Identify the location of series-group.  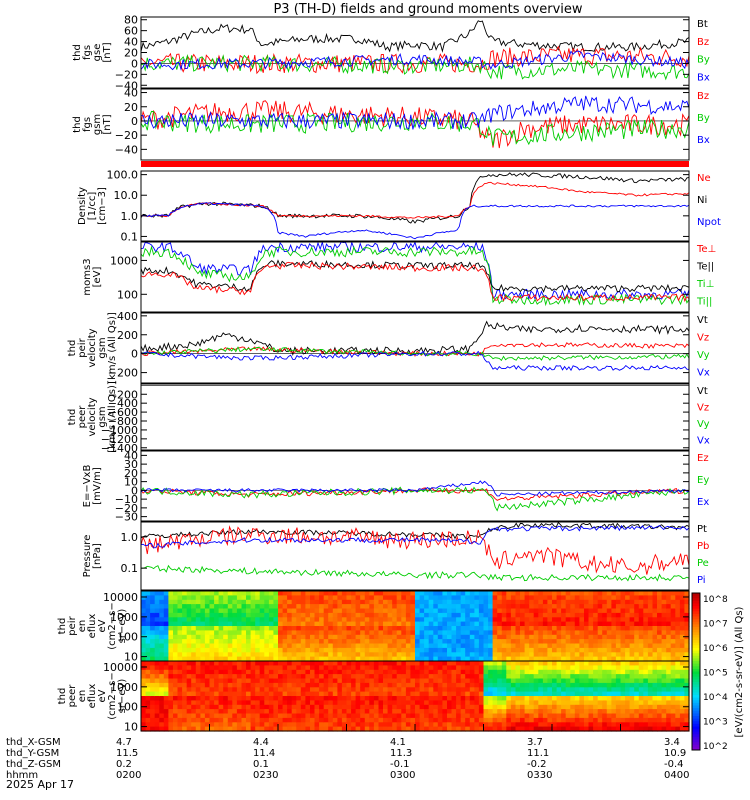
(415, 206).